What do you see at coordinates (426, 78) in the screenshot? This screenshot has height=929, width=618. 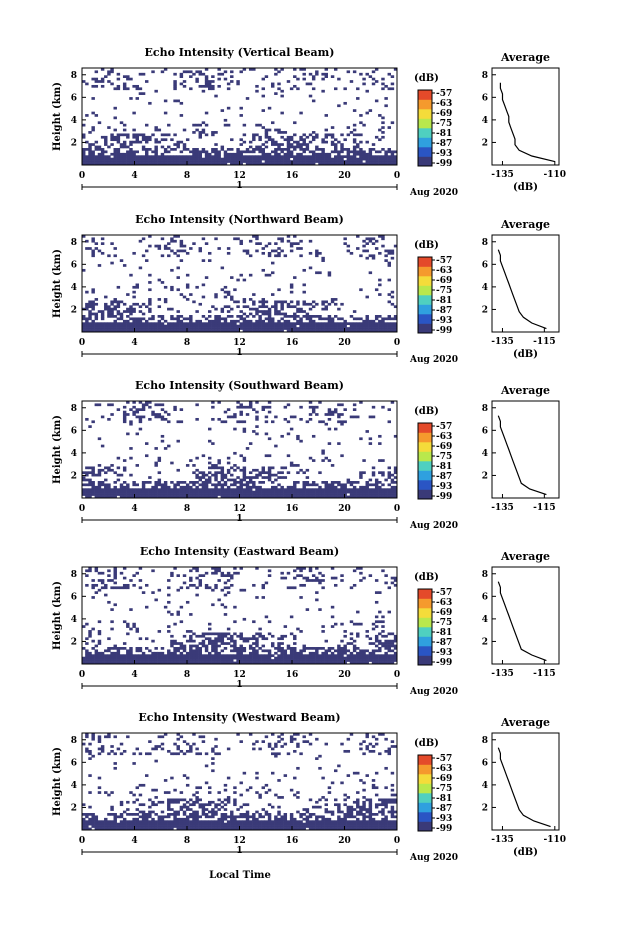 I see `colorbar-unit: (dB)` at bounding box center [426, 78].